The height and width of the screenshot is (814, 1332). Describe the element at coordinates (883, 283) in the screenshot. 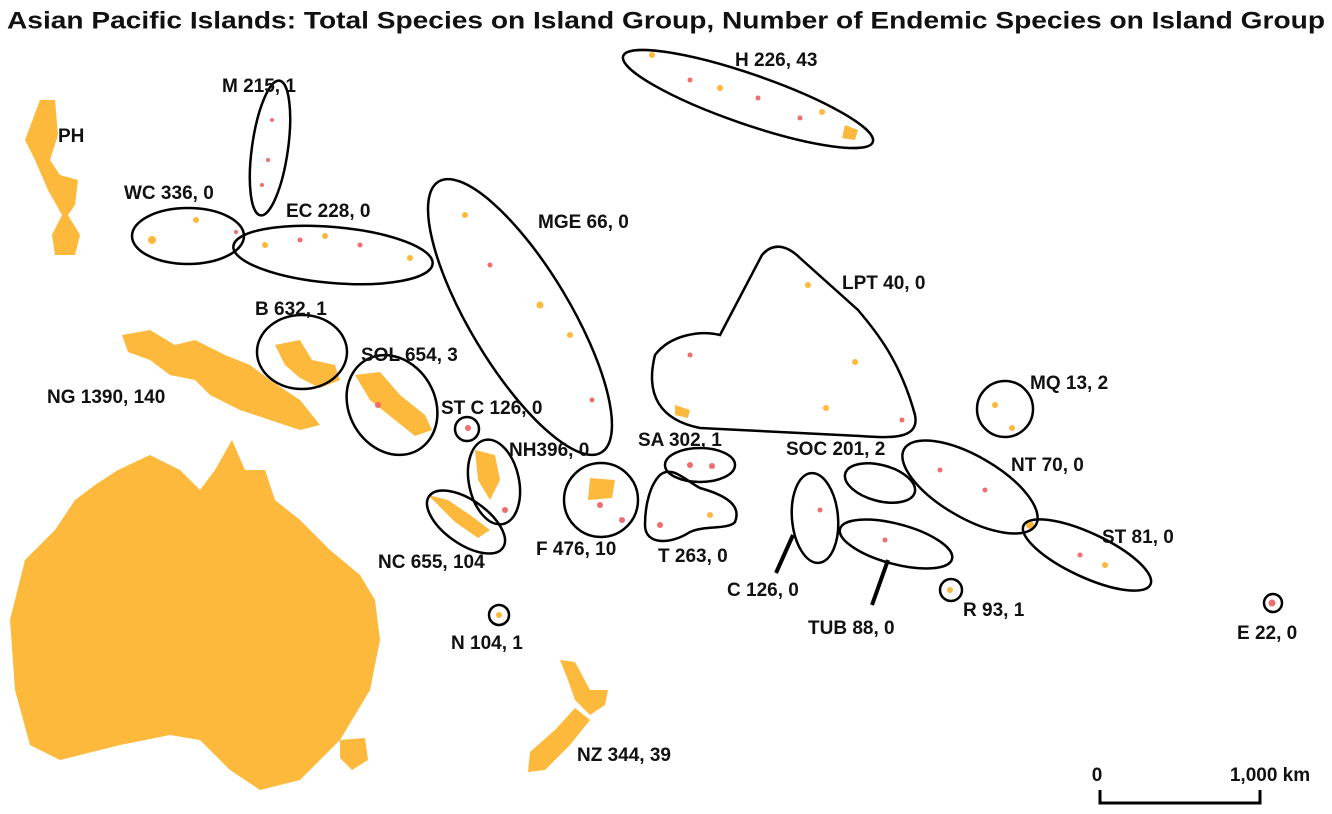

I see `group-label: LPT 40, 0` at that location.